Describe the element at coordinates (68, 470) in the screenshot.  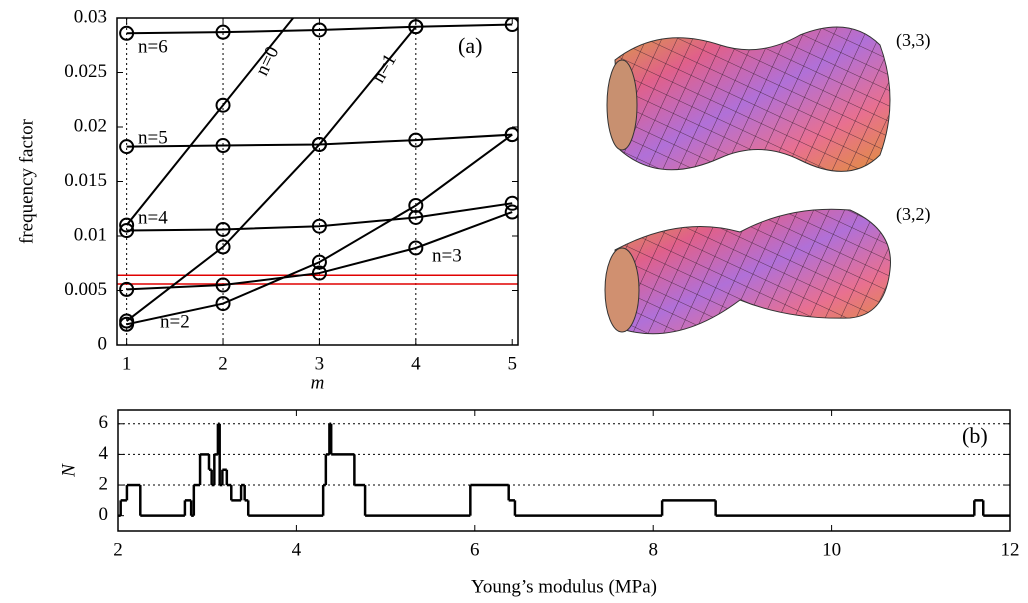
I see `y-axis-label: N` at that location.